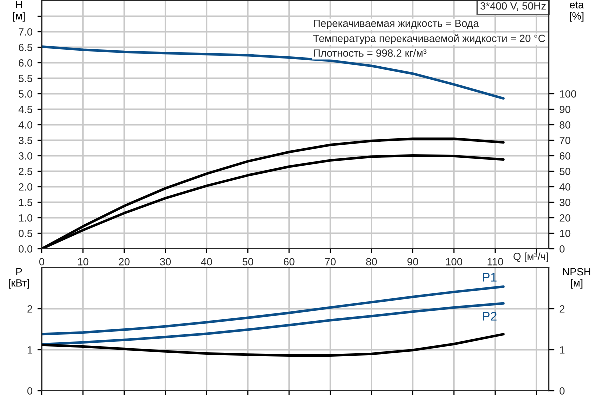 The image size is (600, 400). Describe the element at coordinates (568, 94) in the screenshot. I see `y2-tick-label: 100` at that location.